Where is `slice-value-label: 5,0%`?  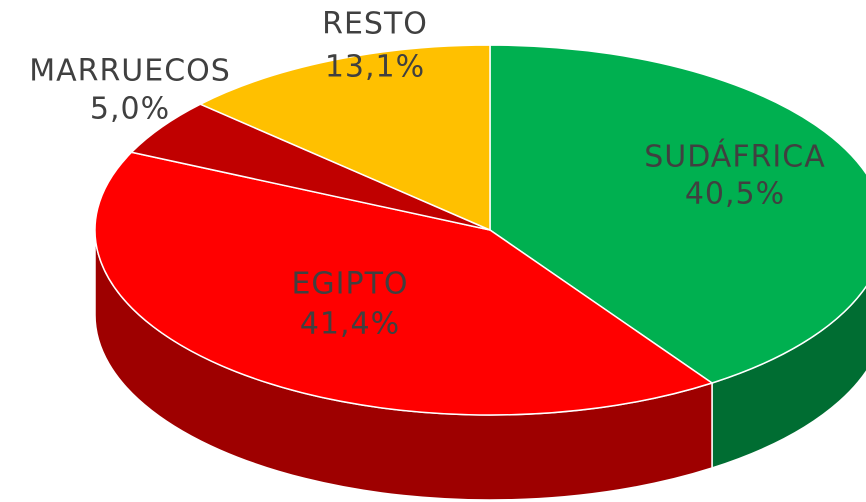
slice-value-label: 5,0% is located at coordinates (130, 109).